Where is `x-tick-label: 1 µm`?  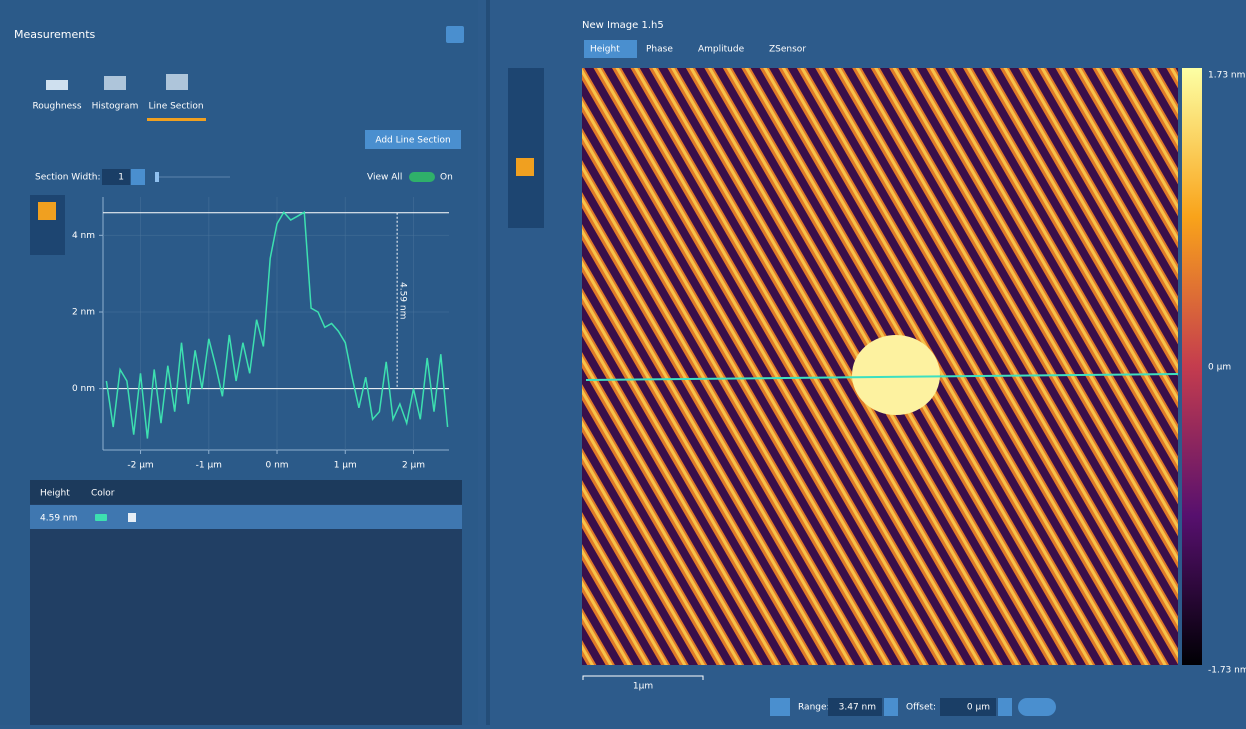
x-tick-label: 1 µm is located at coordinates (345, 466).